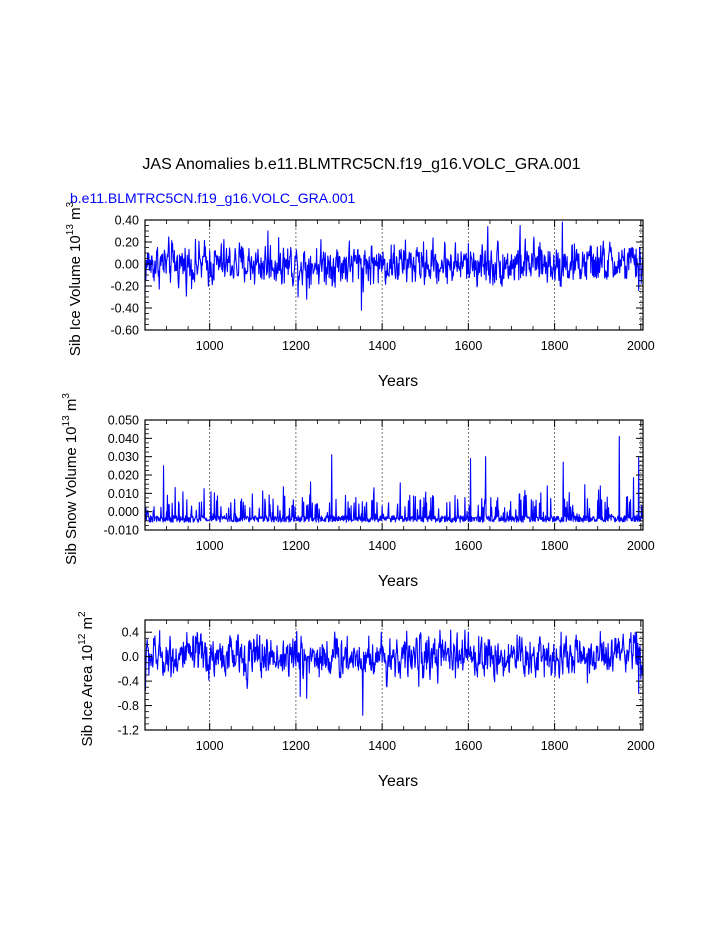 This screenshot has height=935, width=723. What do you see at coordinates (123, 494) in the screenshot?
I see `y-tick-label: 0.010` at bounding box center [123, 494].